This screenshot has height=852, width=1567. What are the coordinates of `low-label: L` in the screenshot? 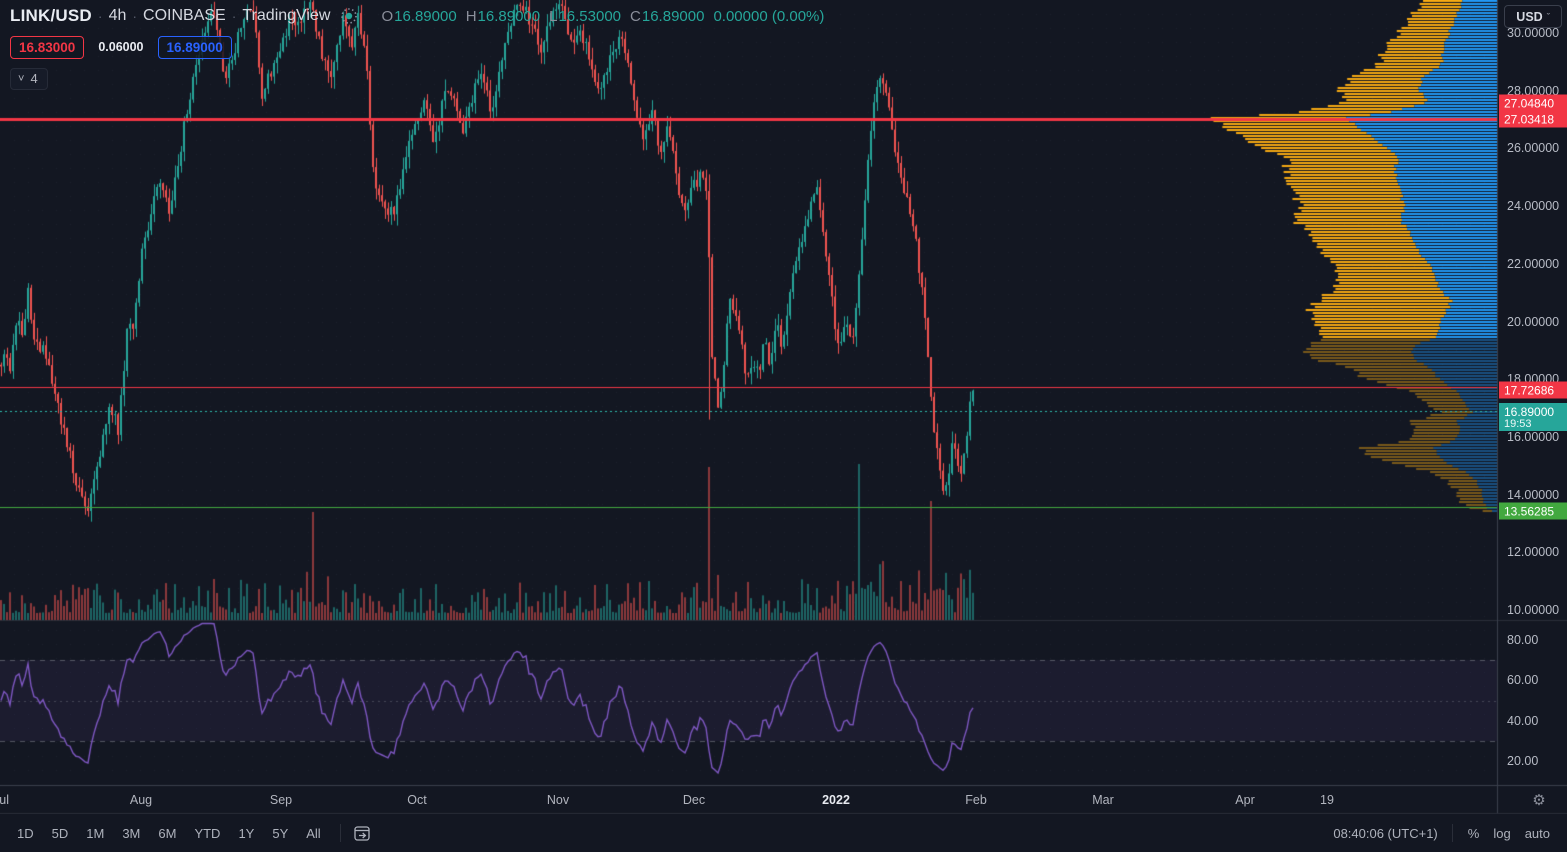 It's located at (553, 16).